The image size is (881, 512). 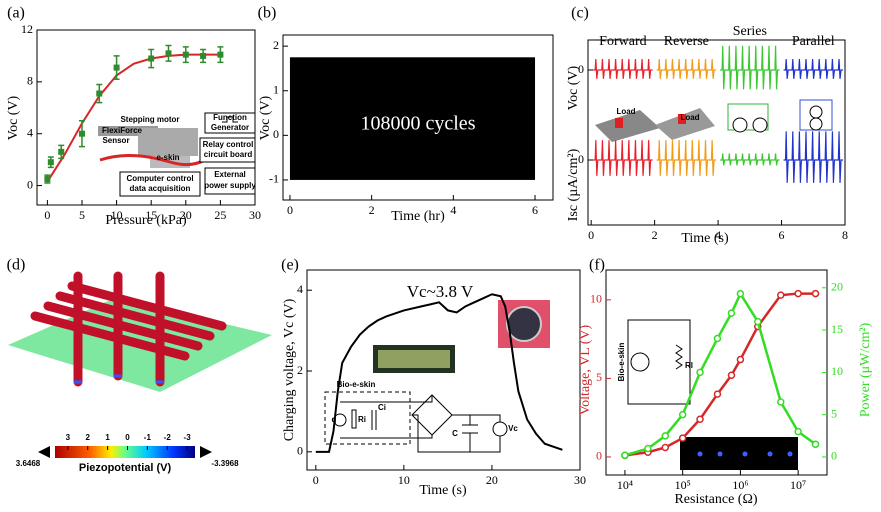 What do you see at coordinates (151, 215) in the screenshot?
I see `x-tick-label: 15` at bounding box center [151, 215].